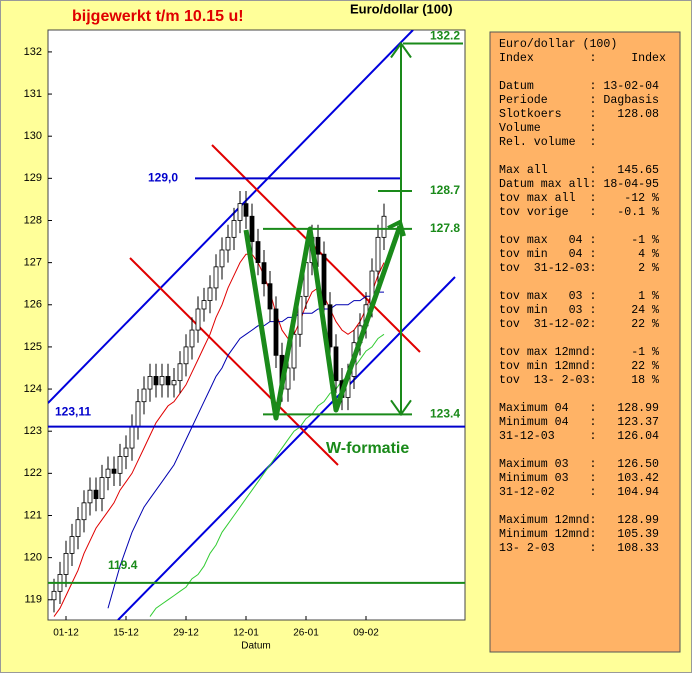 The image size is (692, 673). What do you see at coordinates (579, 464) in the screenshot?
I see `panel-line: Maximum 03 : 126.50` at bounding box center [579, 464].